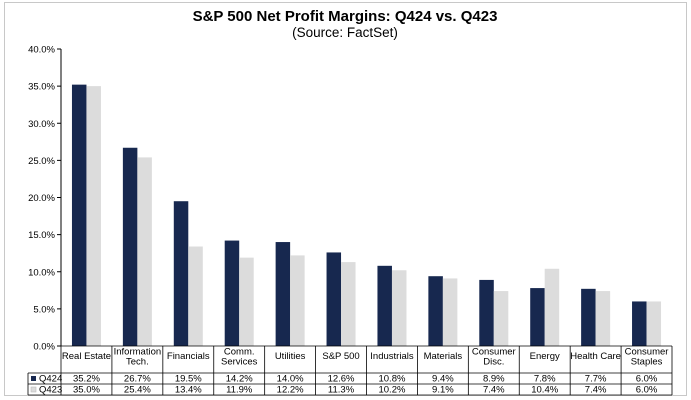  What do you see at coordinates (596, 379) in the screenshot?
I see `data-label-q424: 7.7%` at bounding box center [596, 379].